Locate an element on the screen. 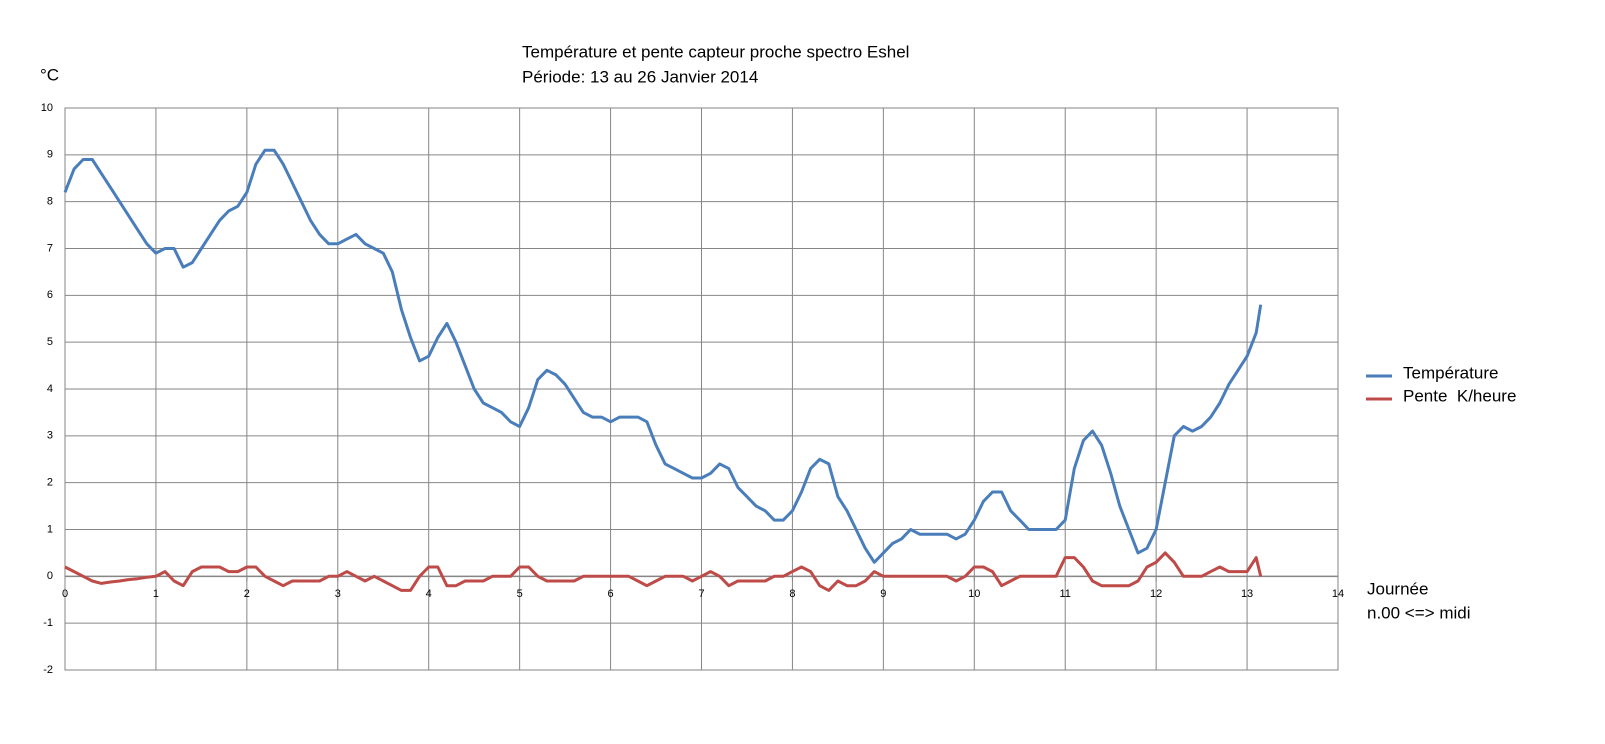 The height and width of the screenshot is (744, 1605). y-tick-label: 4 is located at coordinates (50, 389).